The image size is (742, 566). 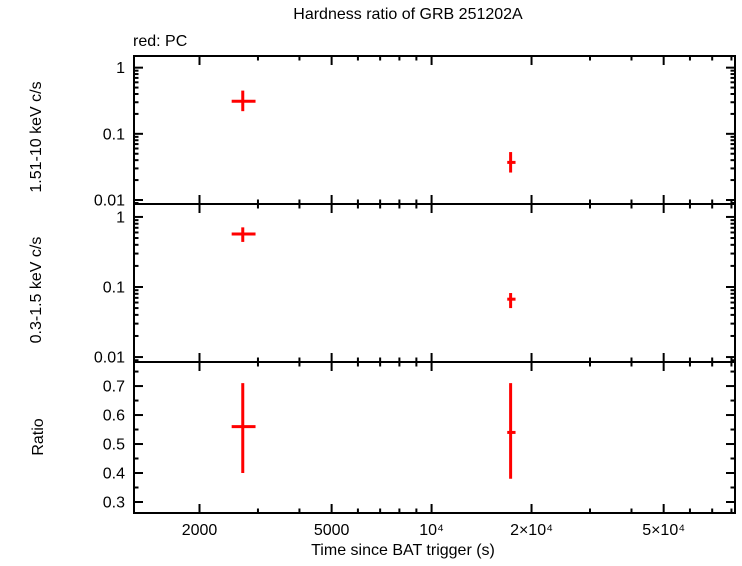 What do you see at coordinates (114, 474) in the screenshot?
I see `y-tick-label-ratio: 0.4` at bounding box center [114, 474].